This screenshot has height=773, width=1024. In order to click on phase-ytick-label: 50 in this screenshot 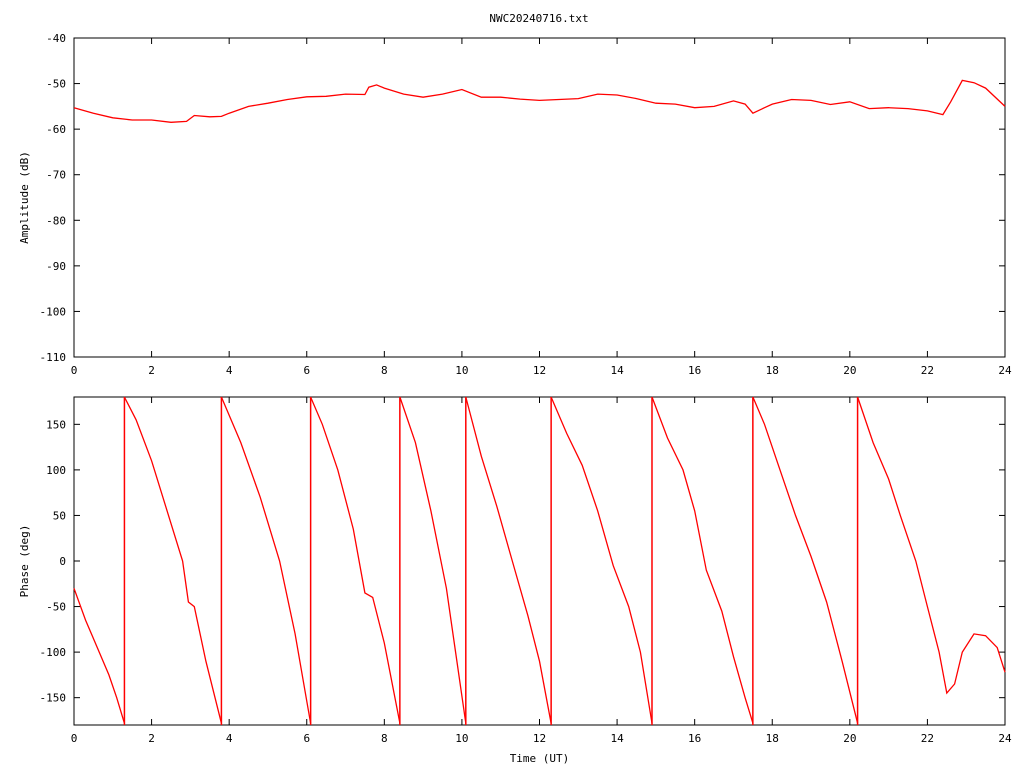, I will do `click(59, 515)`.